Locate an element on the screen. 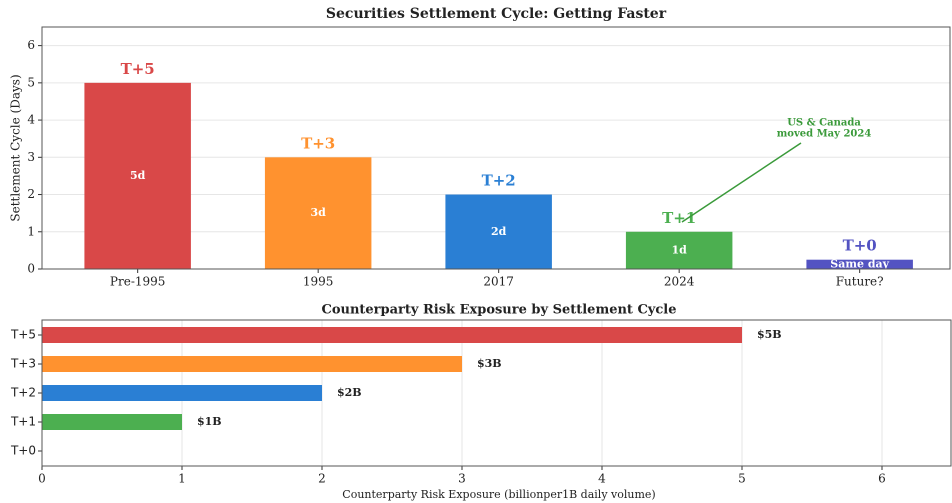  bar-inner-label: 2d is located at coordinates (499, 231).